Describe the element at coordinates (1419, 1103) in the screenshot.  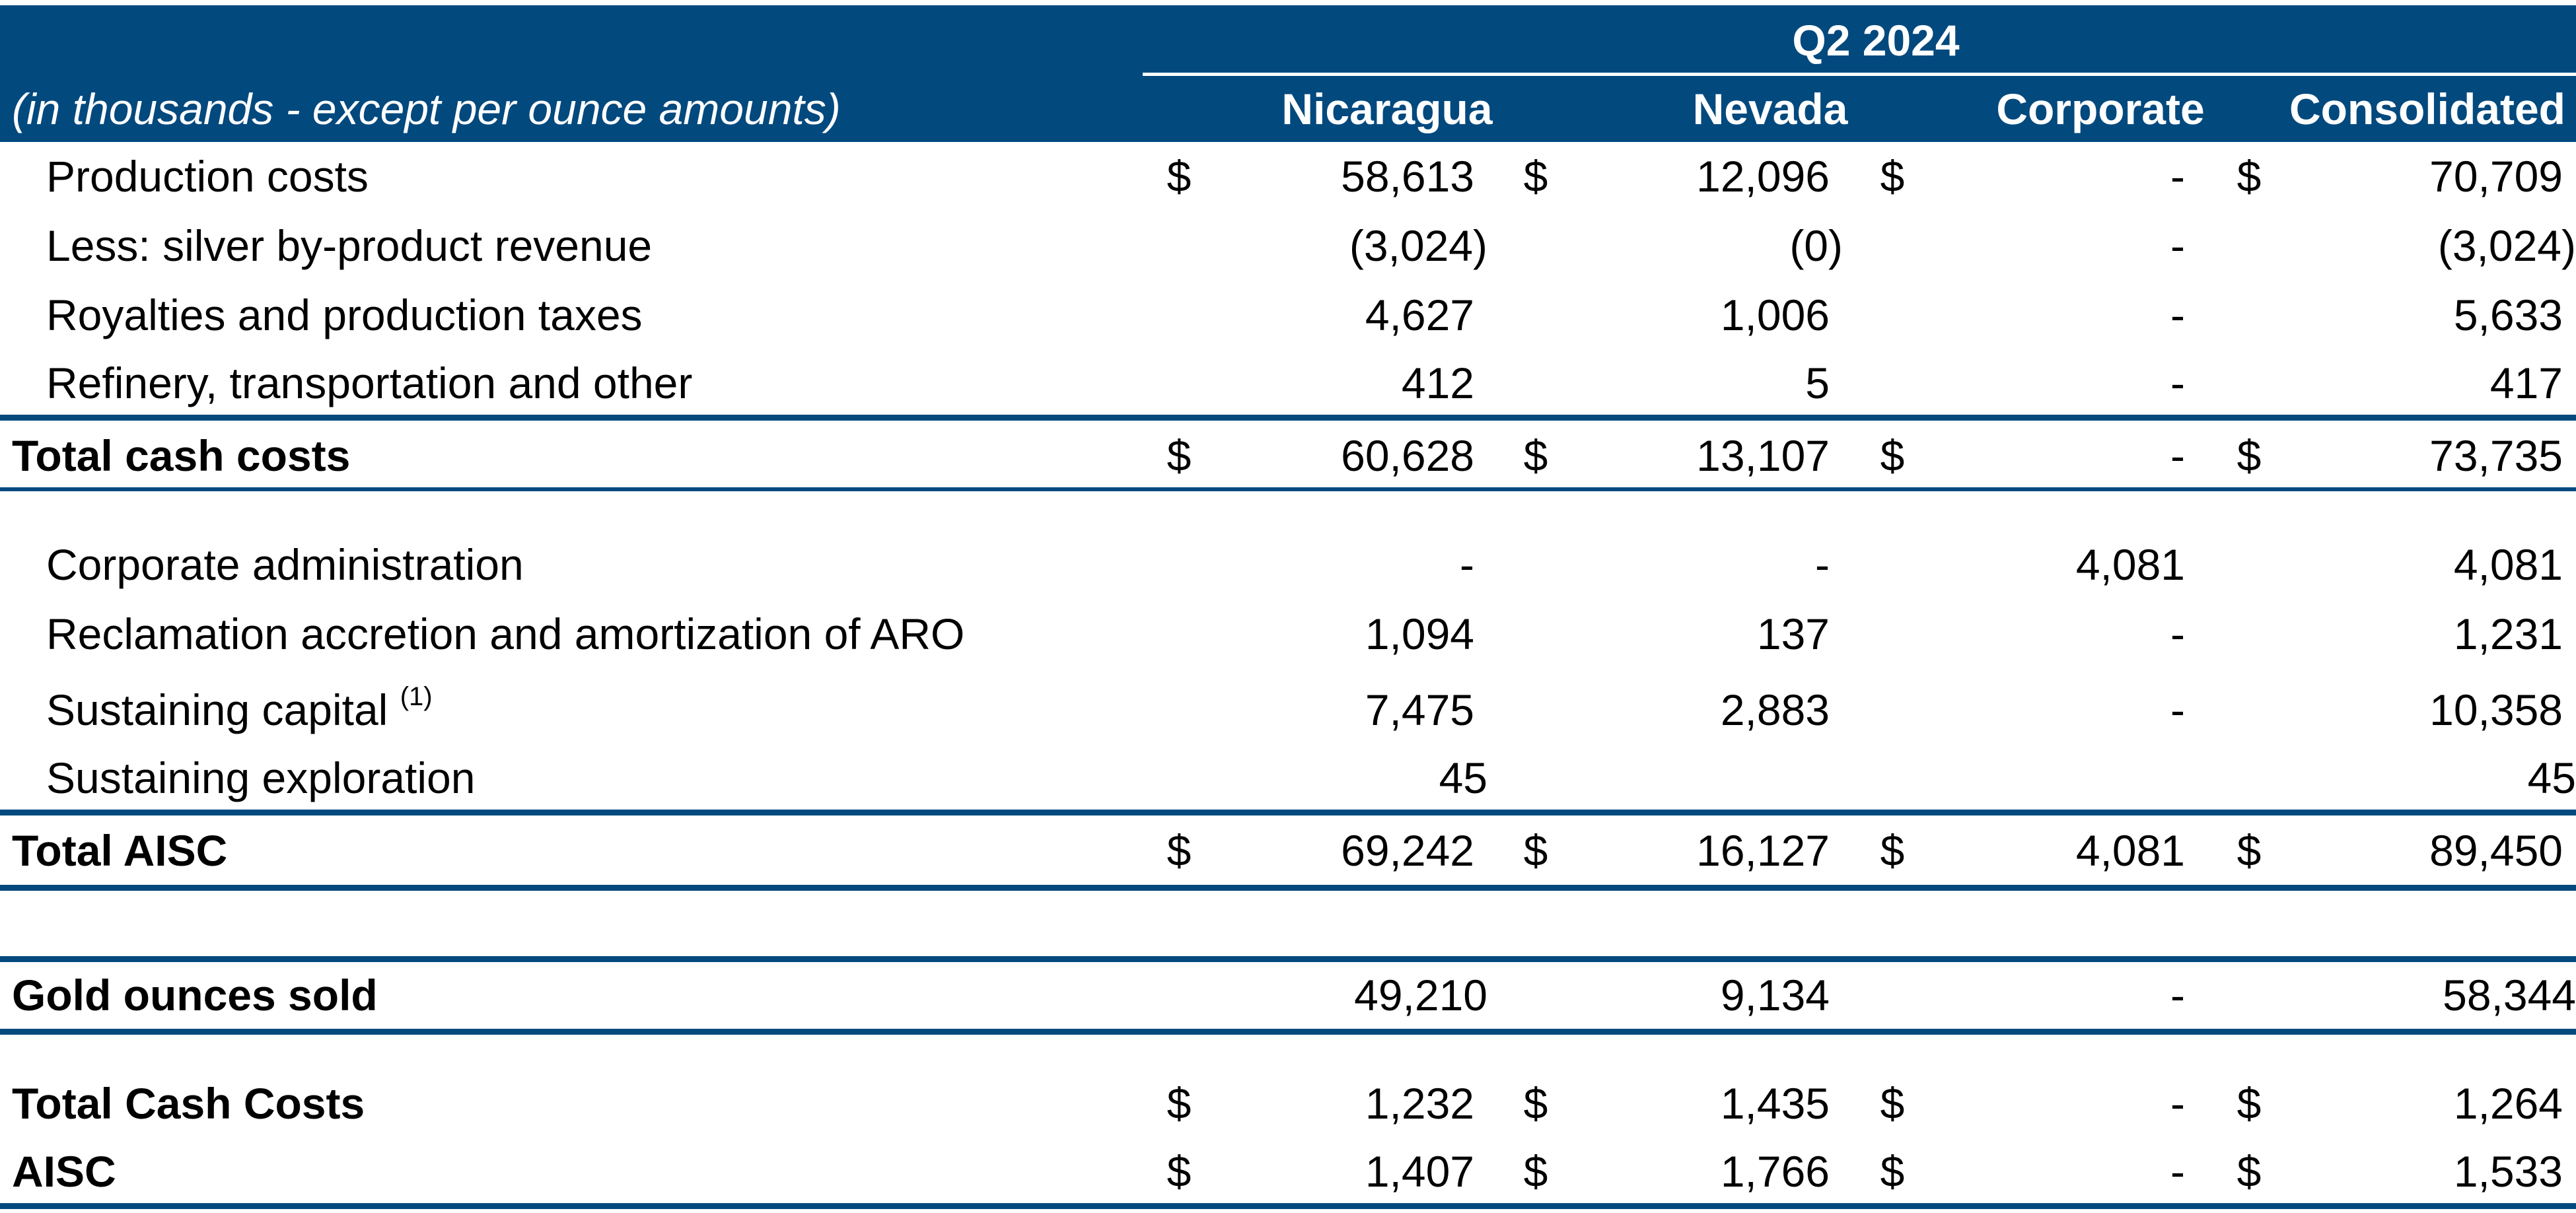
I see `value-nicaragua: 1,232` at that location.